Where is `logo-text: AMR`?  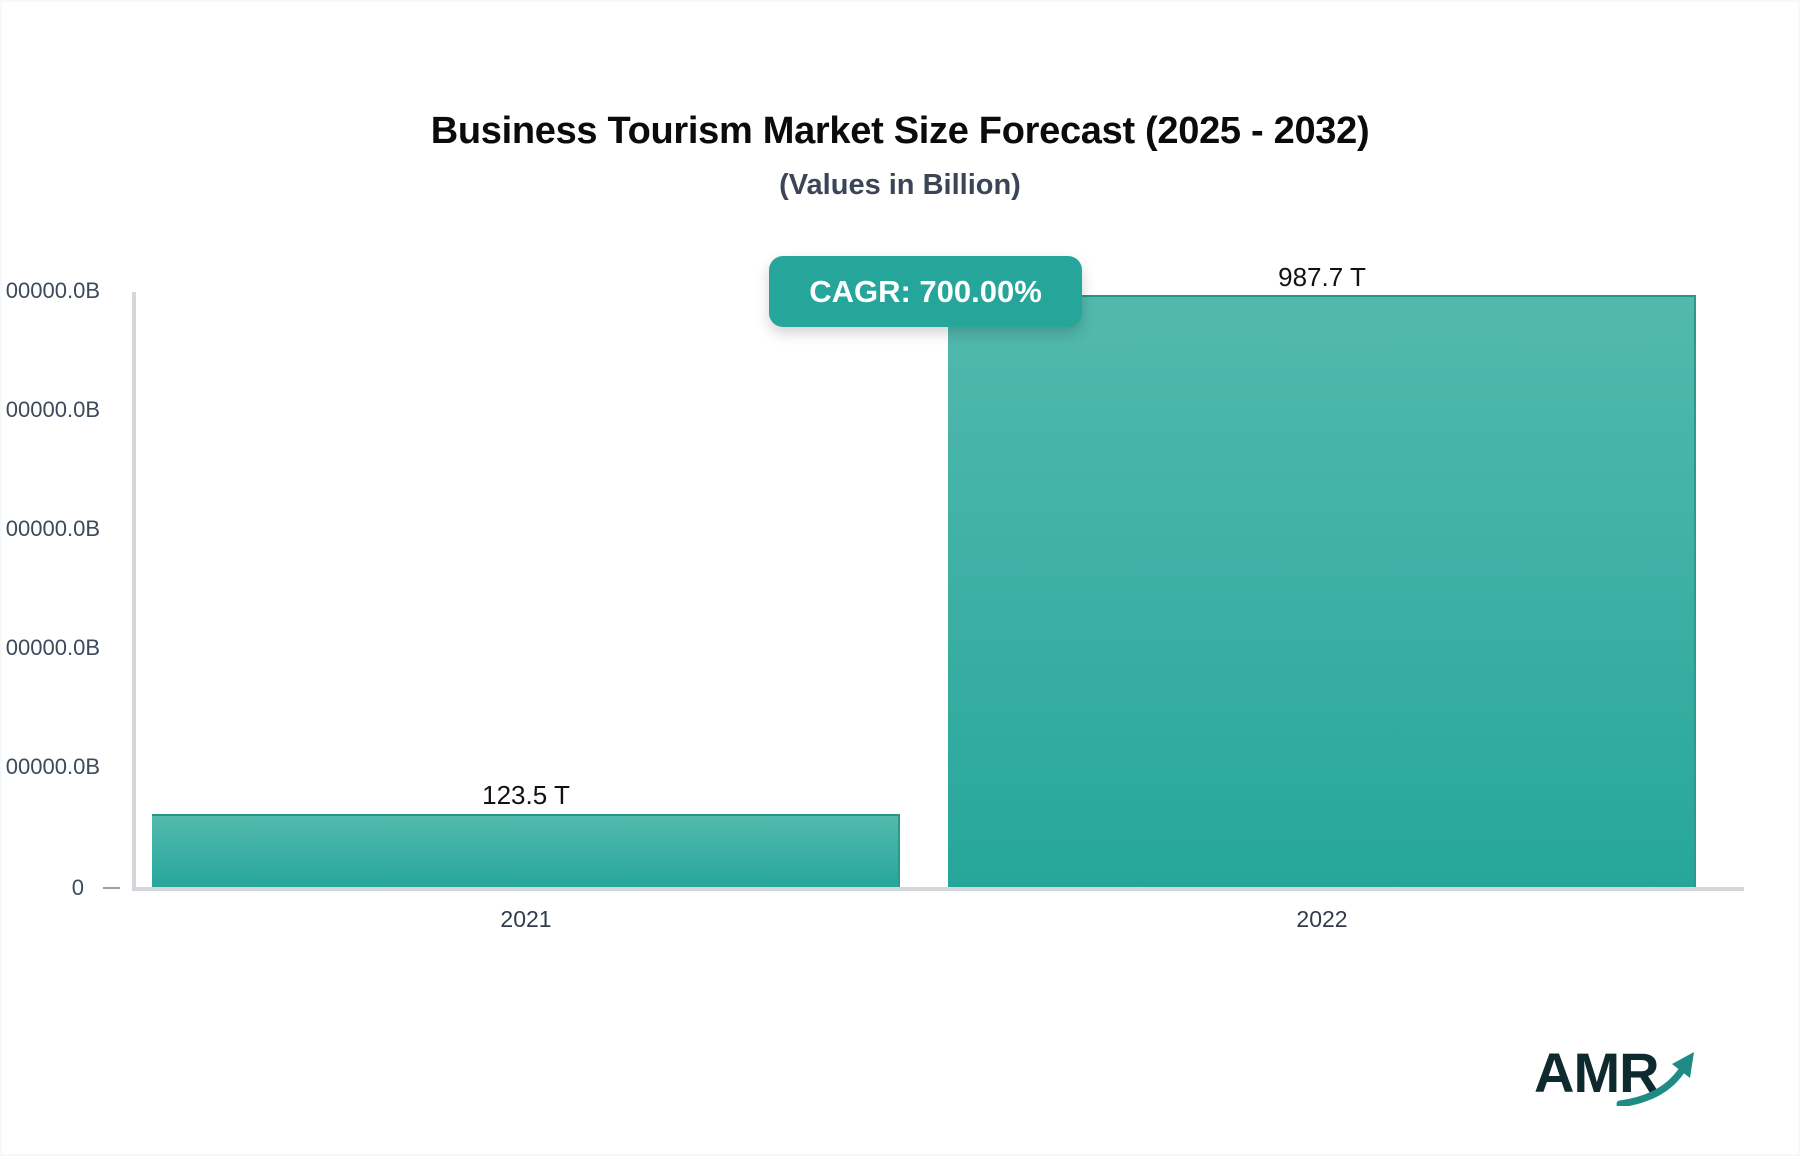
logo-text: AMR is located at coordinates (1597, 1072).